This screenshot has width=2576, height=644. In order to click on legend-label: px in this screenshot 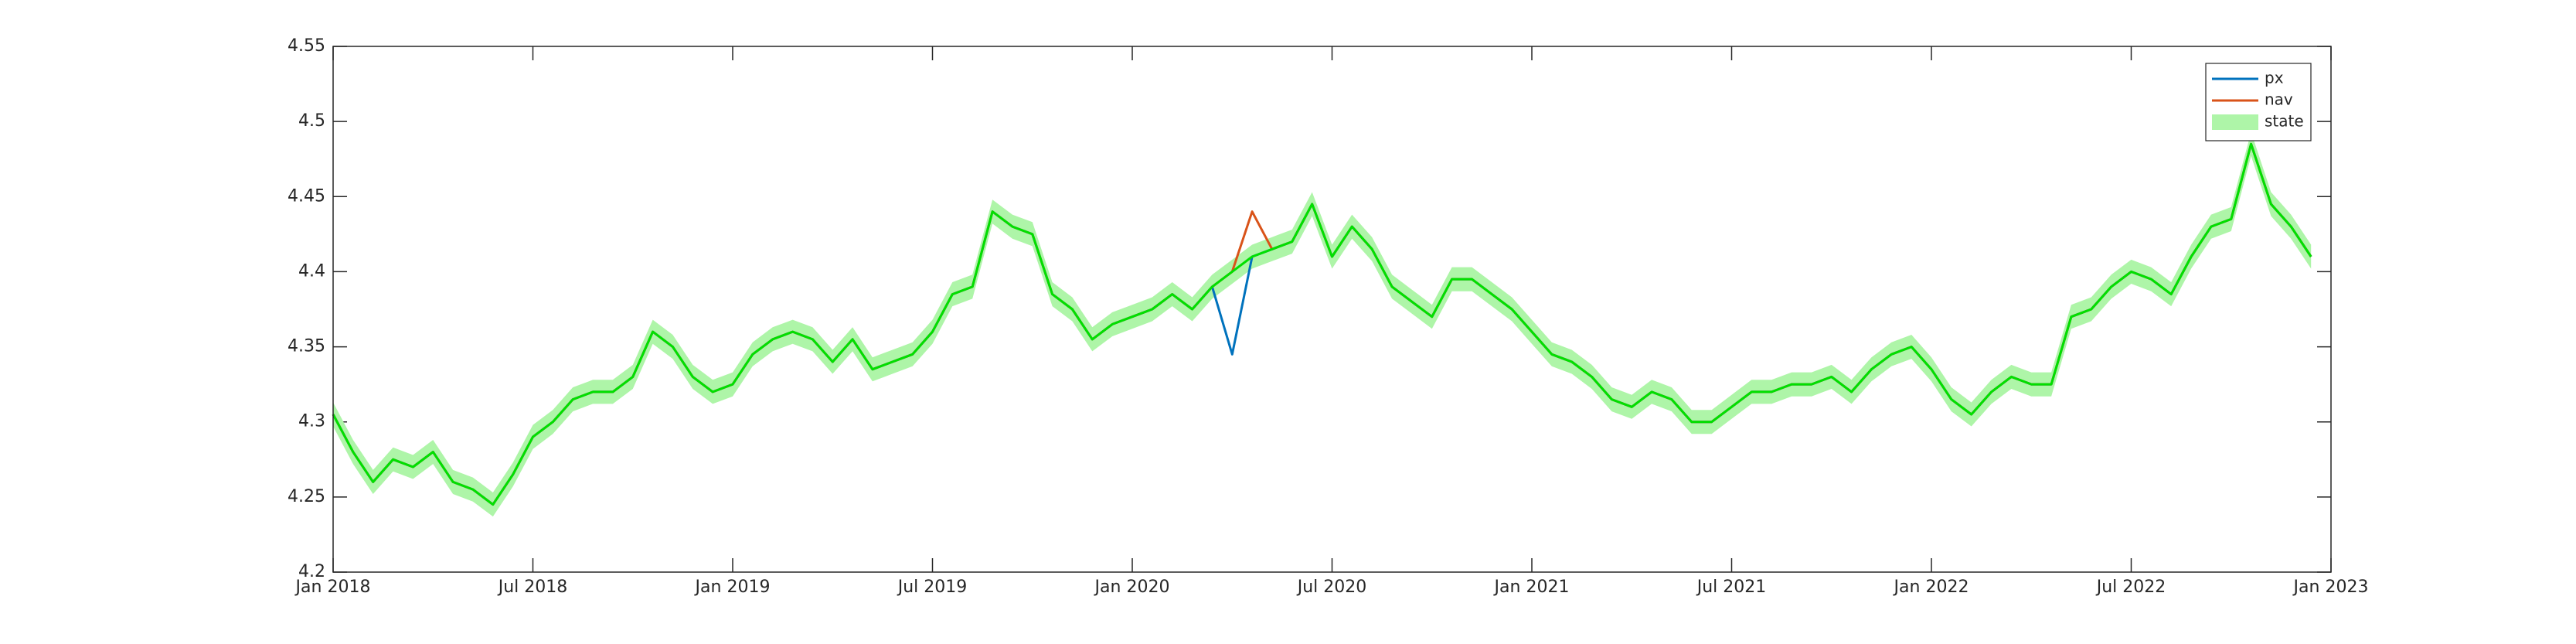, I will do `click(2274, 78)`.